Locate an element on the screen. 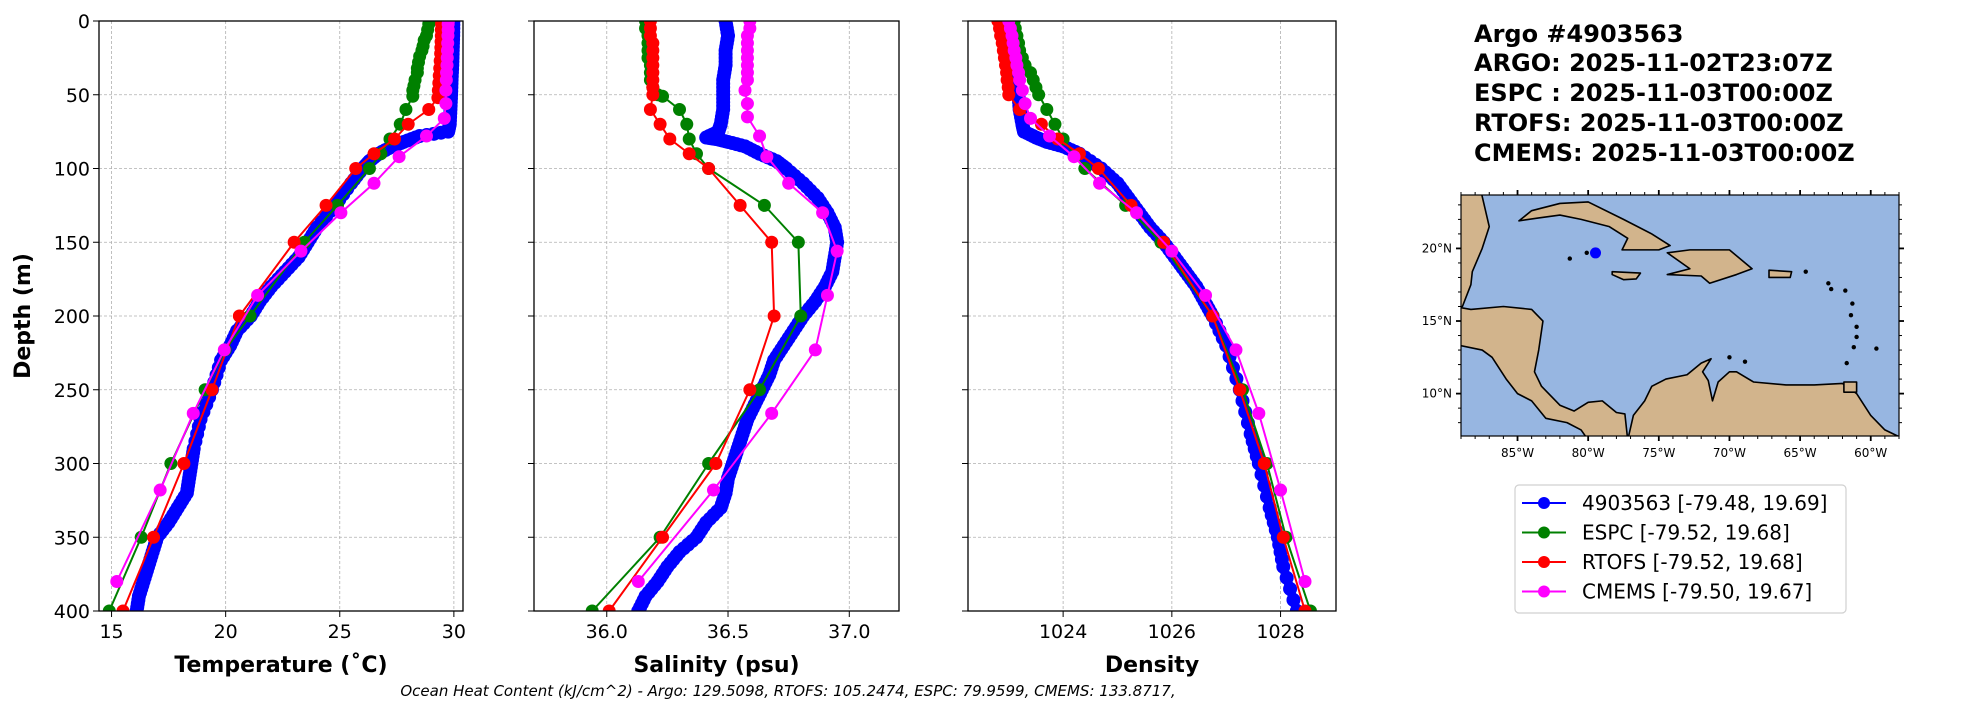  legend-box is located at coordinates (1680, 549).